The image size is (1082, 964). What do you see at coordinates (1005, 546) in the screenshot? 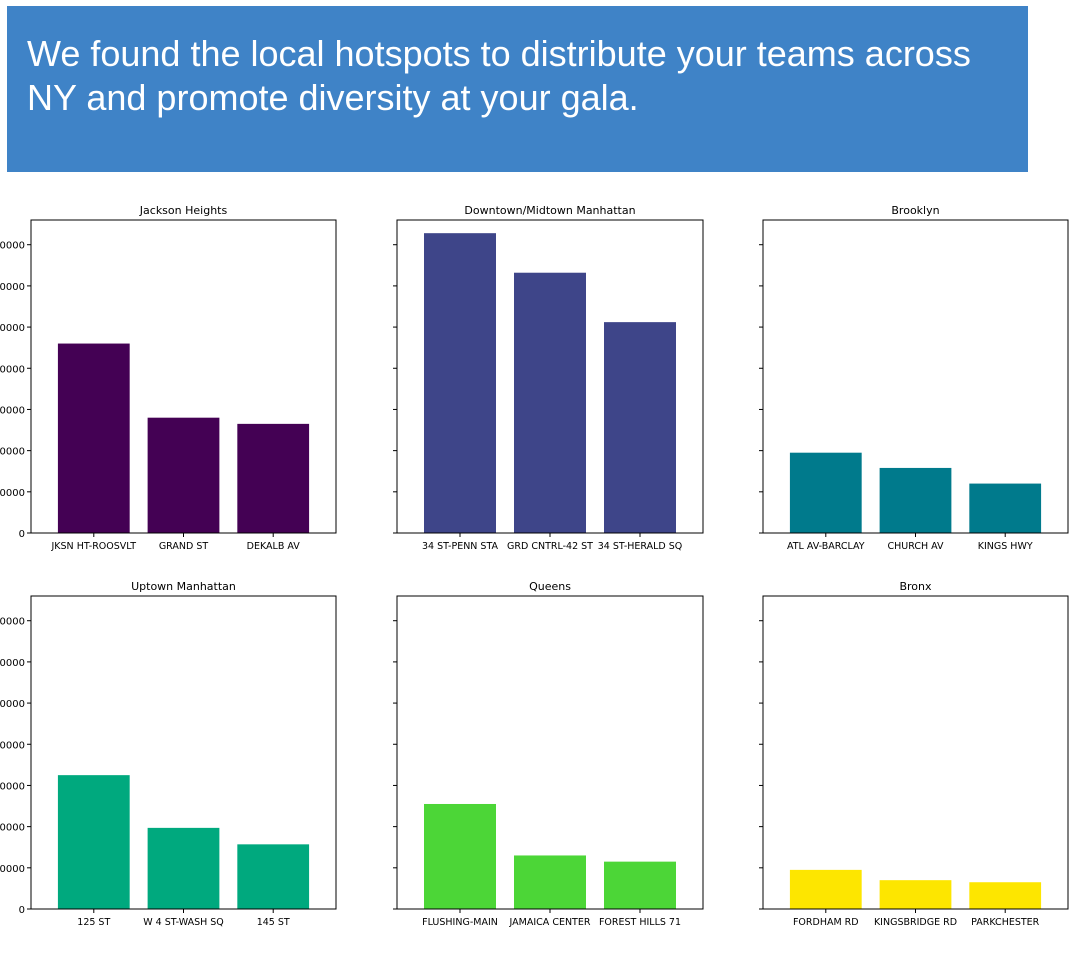
I see `x-tick-label: KINGS HWY` at bounding box center [1005, 546].